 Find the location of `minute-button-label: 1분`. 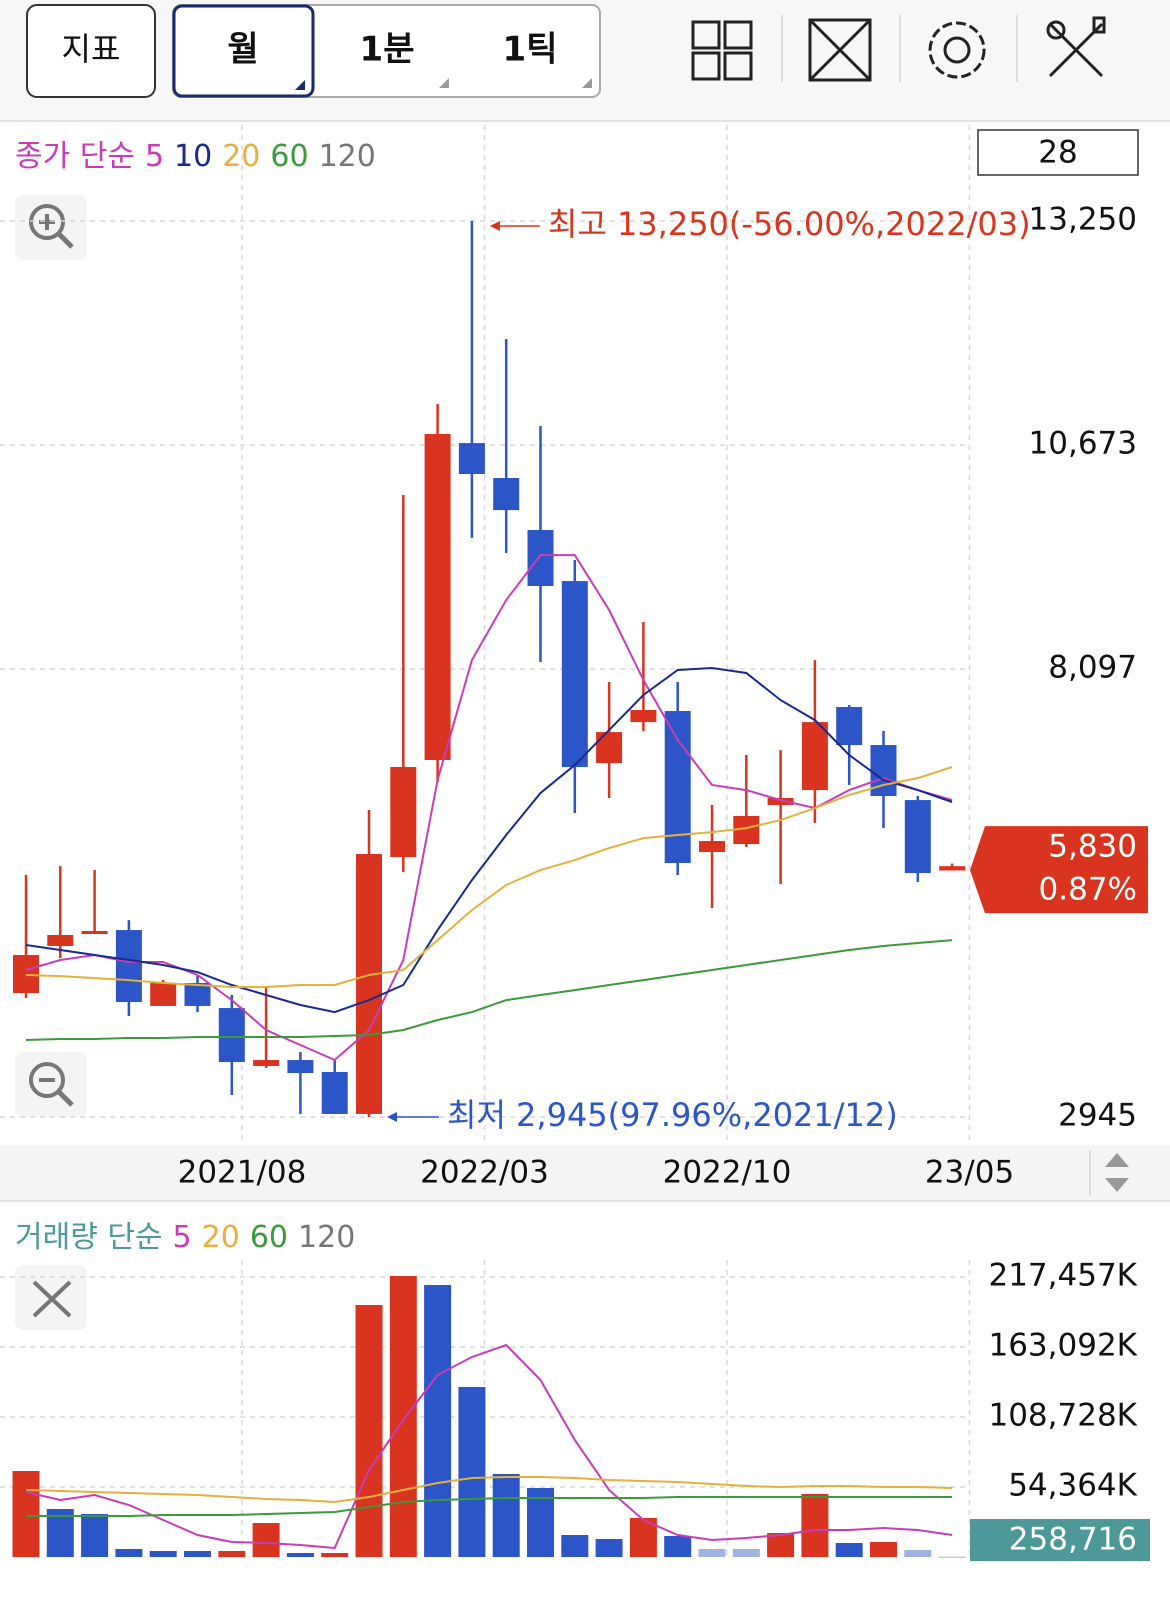

minute-button-label: 1분 is located at coordinates (387, 50).